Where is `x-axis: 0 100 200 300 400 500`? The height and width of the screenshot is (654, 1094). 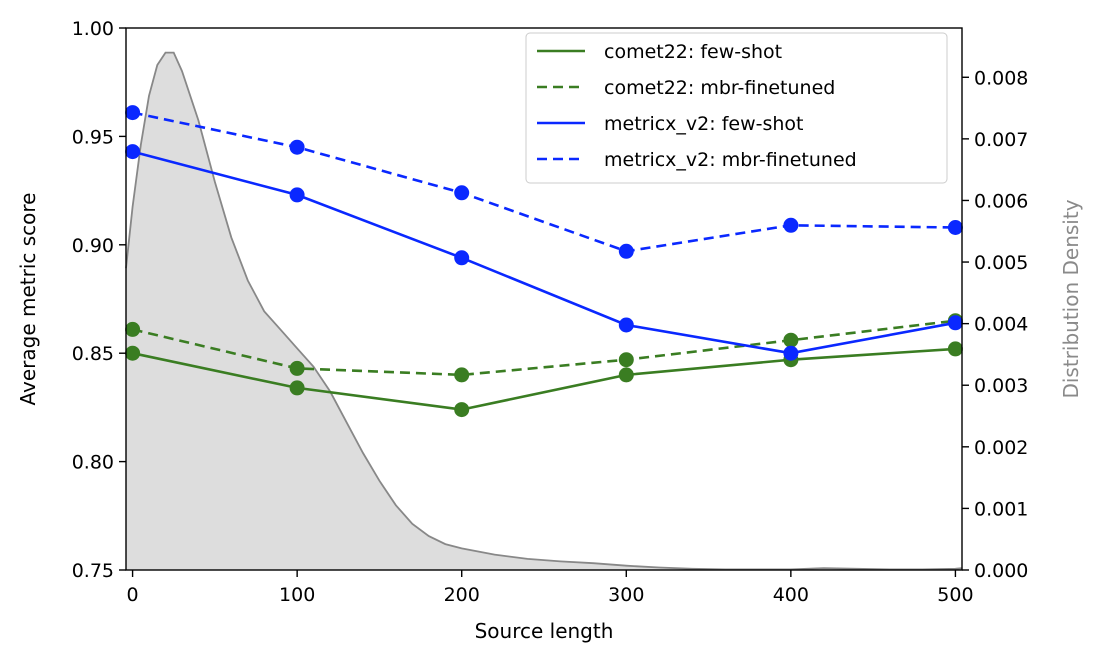 x-axis: 0 100 200 300 400 500 is located at coordinates (550, 588).